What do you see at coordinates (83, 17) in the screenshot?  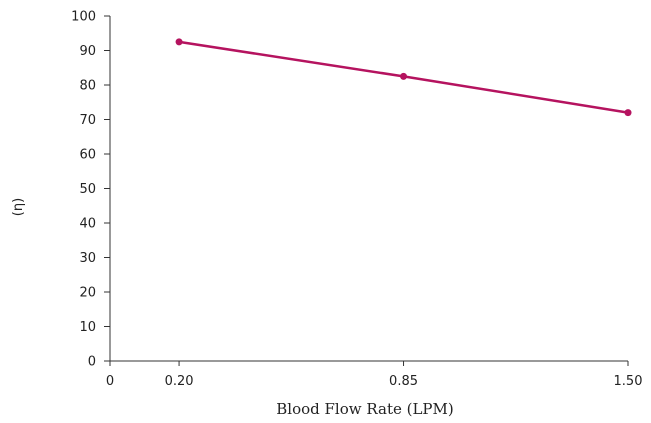 I see `y-tick-label: 100` at bounding box center [83, 17].